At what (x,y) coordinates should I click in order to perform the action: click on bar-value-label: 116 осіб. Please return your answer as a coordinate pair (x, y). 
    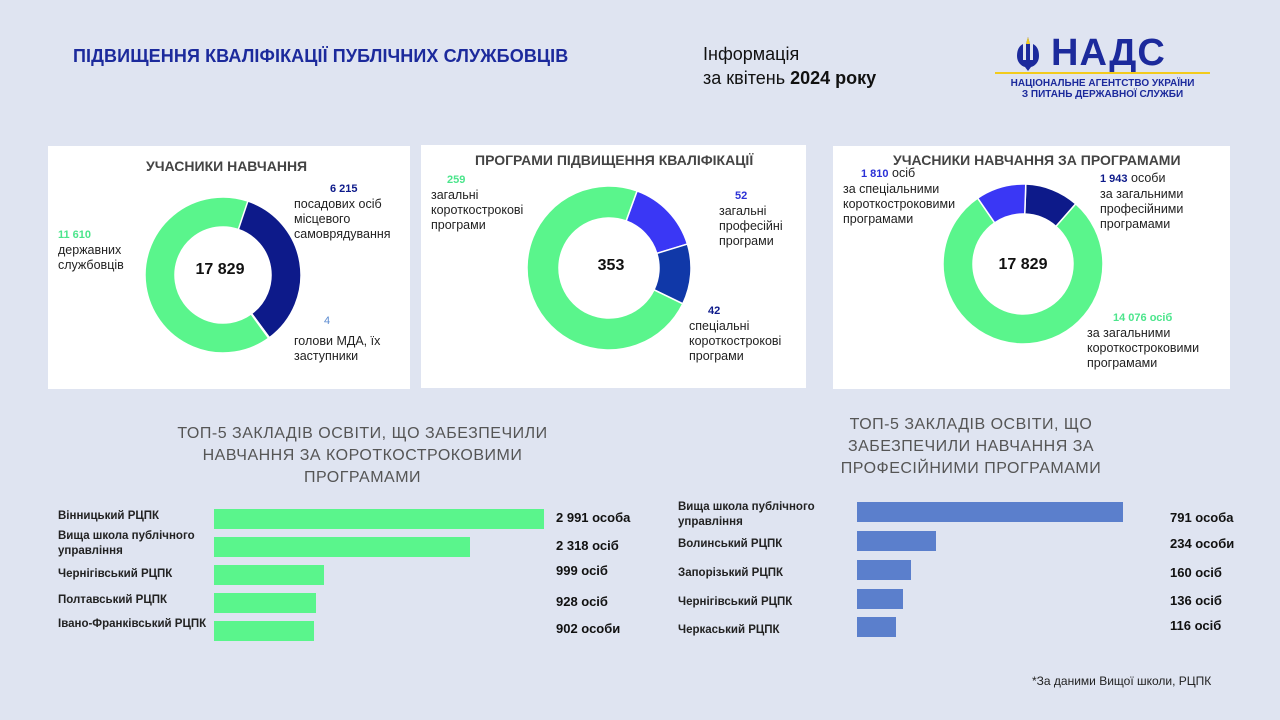
    Looking at the image, I should click on (1196, 625).